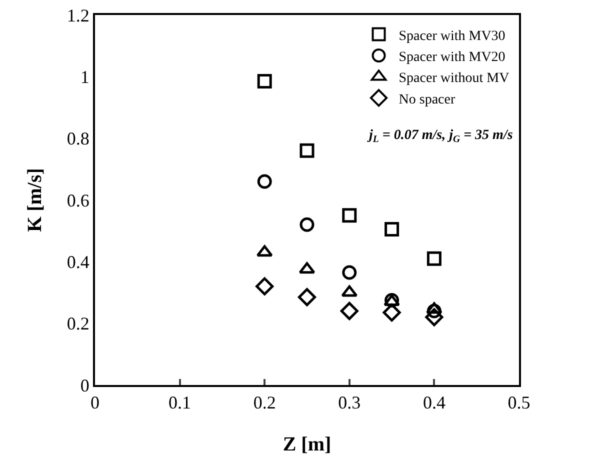 This screenshot has width=614, height=475. Describe the element at coordinates (85, 385) in the screenshot. I see `y-tick-label: 0` at that location.